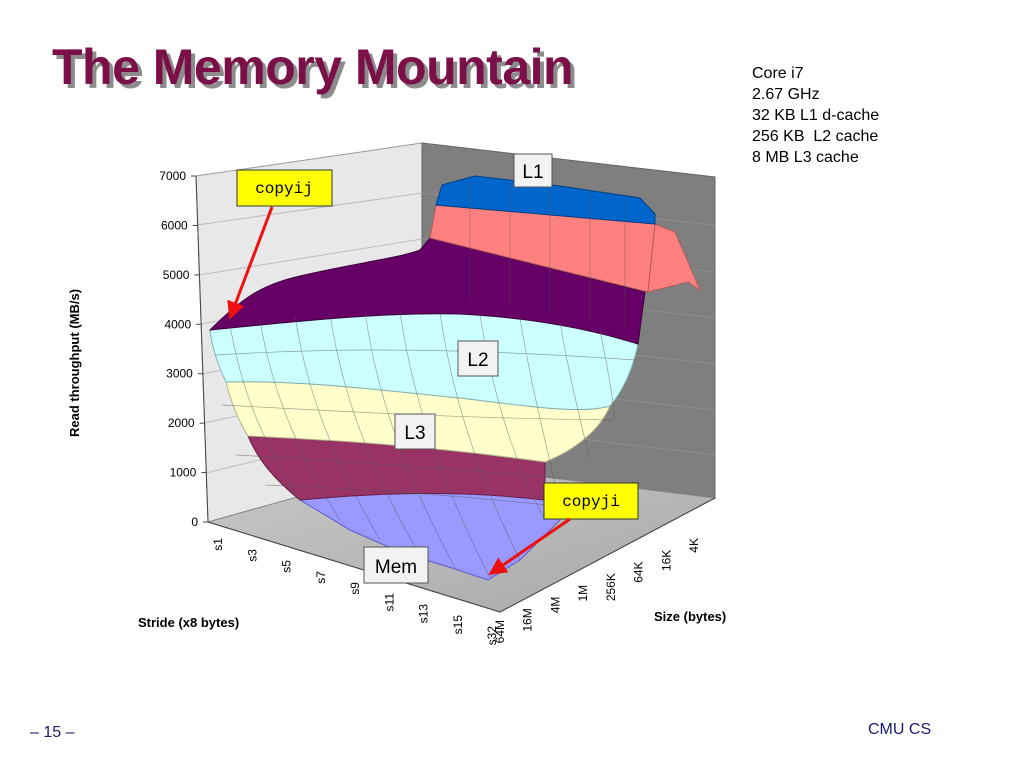 Image resolution: width=1024 pixels, height=768 pixels. Describe the element at coordinates (355, 588) in the screenshot. I see `stride-tick-label: s9` at that location.